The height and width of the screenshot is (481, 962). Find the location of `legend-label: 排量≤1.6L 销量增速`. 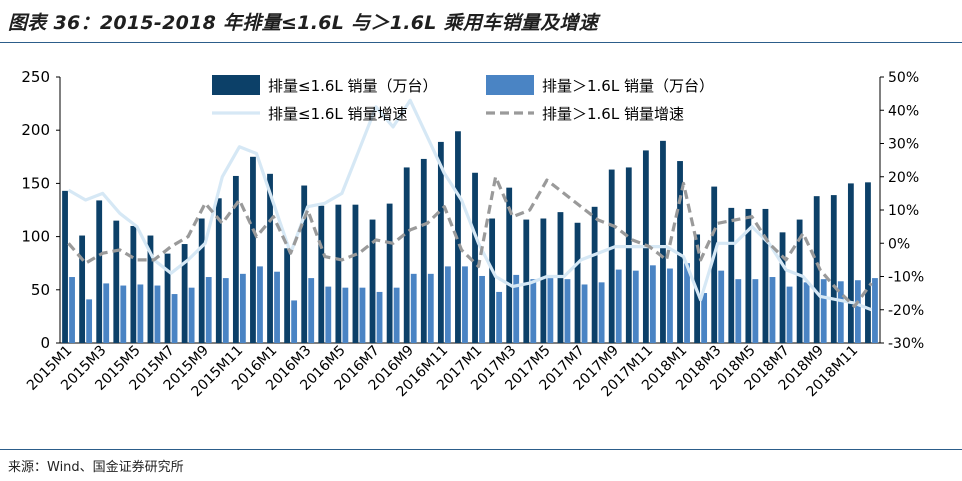

legend-label: 排量≤1.6L 销量增速 is located at coordinates (338, 114).